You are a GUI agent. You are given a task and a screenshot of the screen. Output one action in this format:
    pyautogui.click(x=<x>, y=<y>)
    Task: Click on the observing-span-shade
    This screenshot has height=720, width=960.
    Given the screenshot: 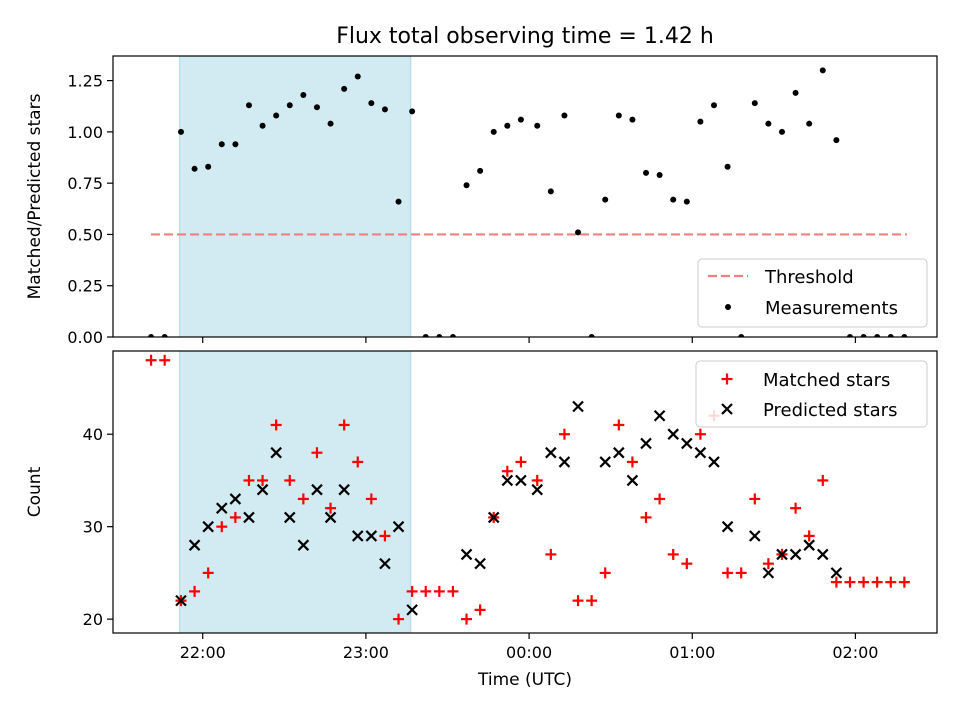 What is the action you would take?
    pyautogui.click(x=295, y=196)
    